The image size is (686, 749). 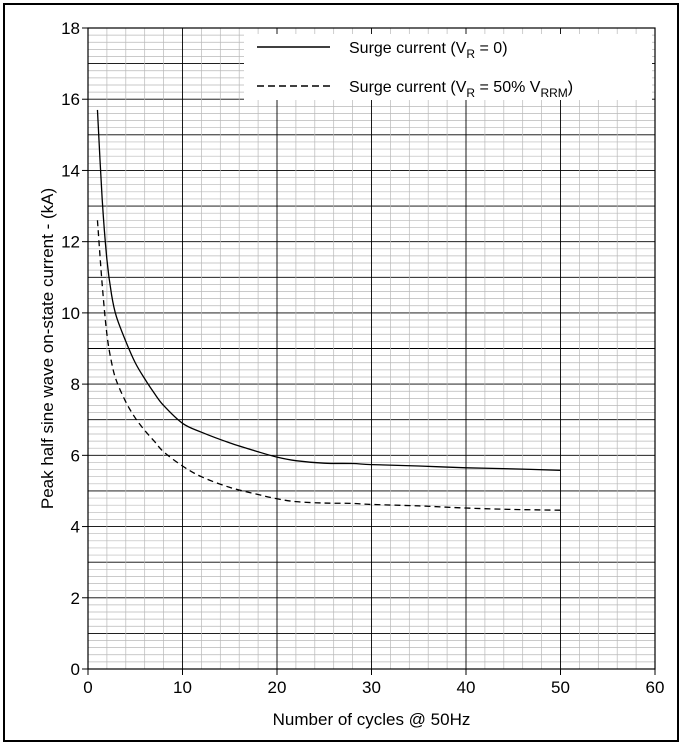 I want to click on legend-entry: Surge current (VR = 0), so click(x=428, y=50).